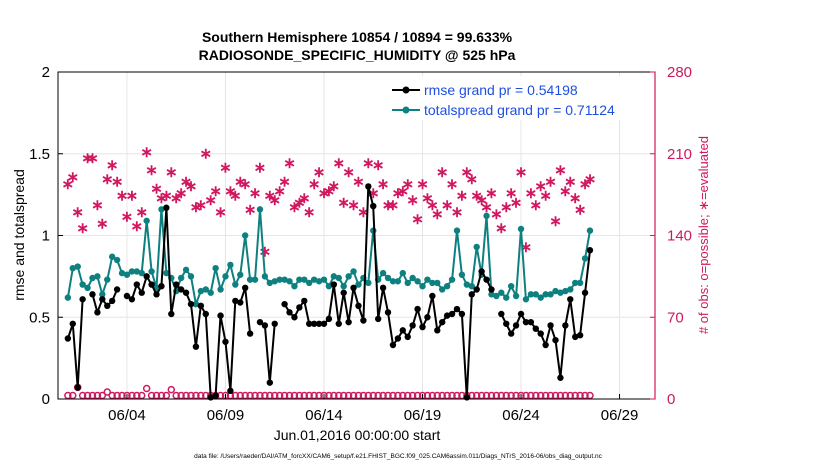 The height and width of the screenshot is (470, 830). I want to click on obs-evaluated-marker-14: ∗, so click(137, 226).